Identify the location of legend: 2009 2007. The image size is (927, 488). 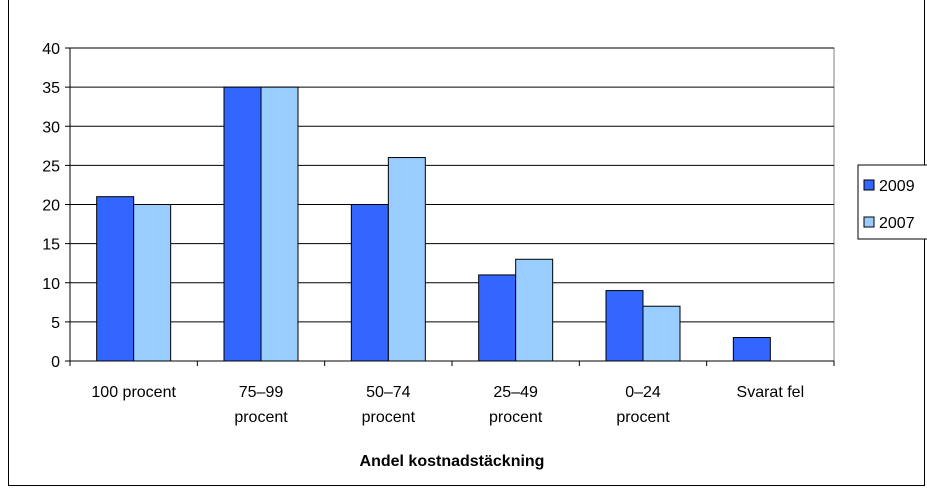
(892, 202).